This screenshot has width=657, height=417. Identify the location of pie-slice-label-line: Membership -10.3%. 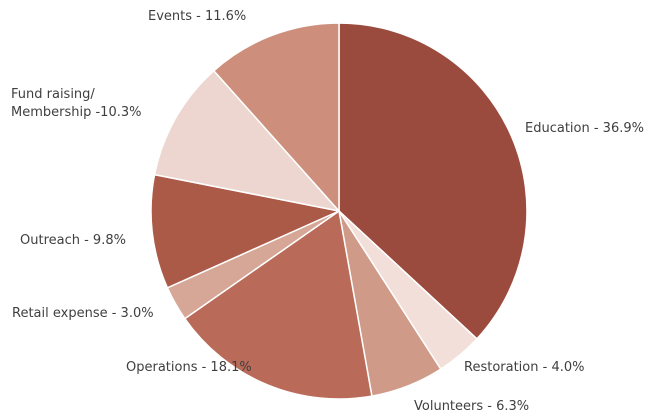
(76, 112).